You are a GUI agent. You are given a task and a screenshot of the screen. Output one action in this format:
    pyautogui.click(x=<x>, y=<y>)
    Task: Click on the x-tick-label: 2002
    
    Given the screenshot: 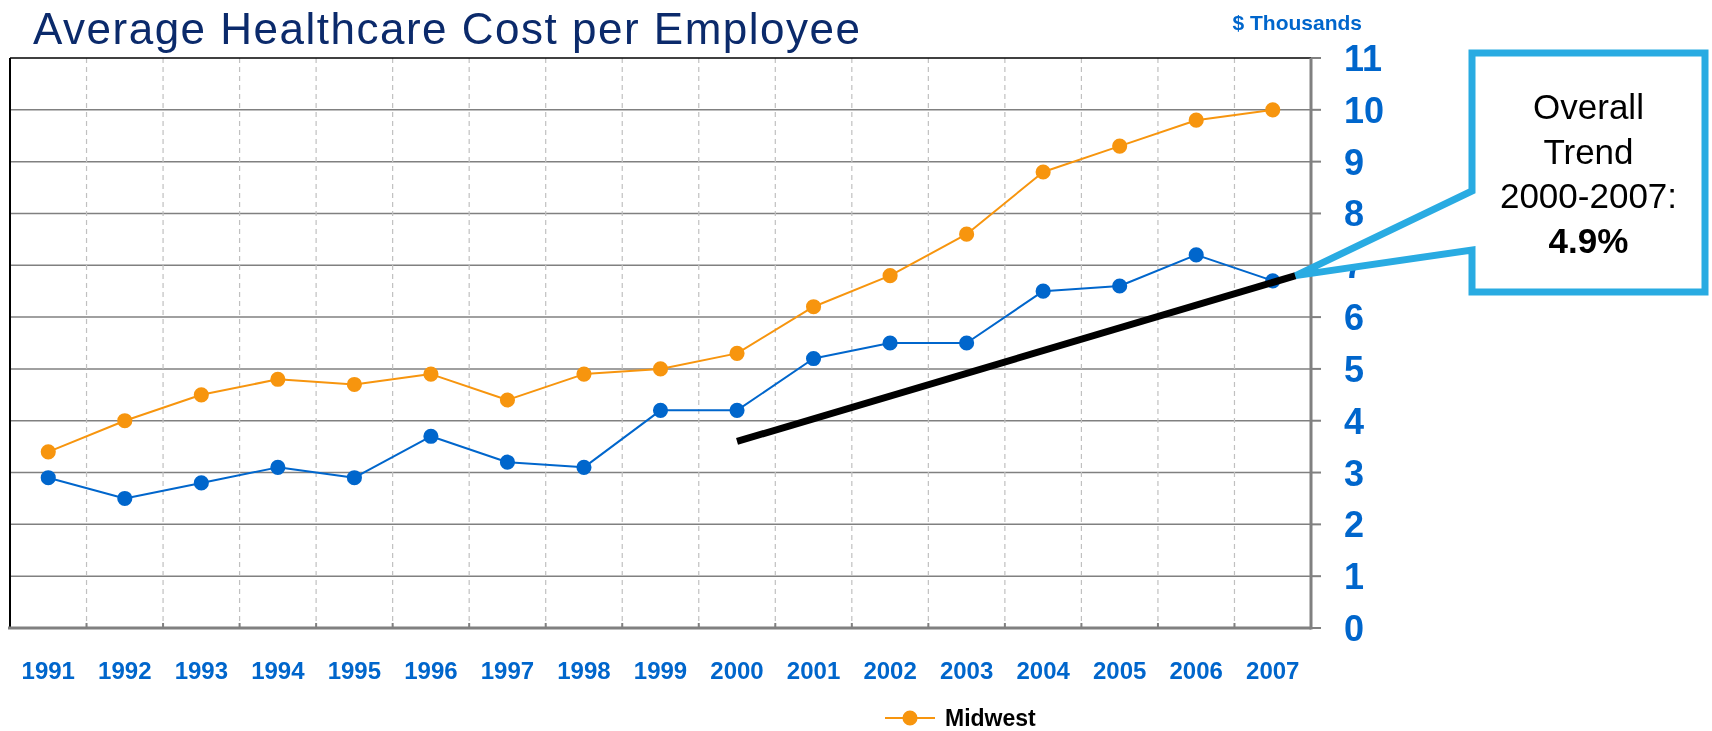 What is the action you would take?
    pyautogui.click(x=890, y=670)
    